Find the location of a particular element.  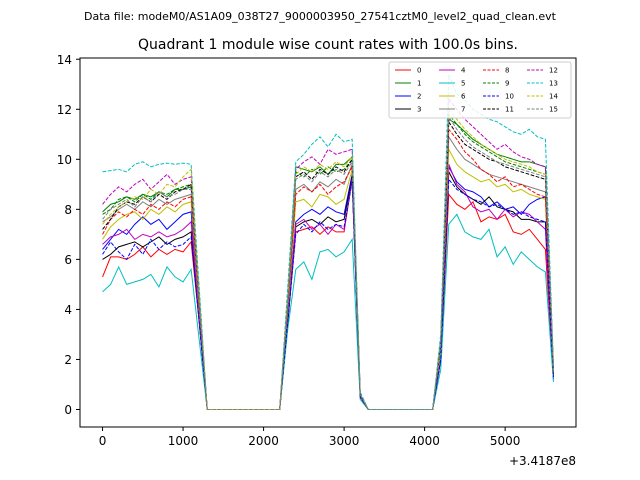

x-tick-label: 5000 is located at coordinates (505, 441).